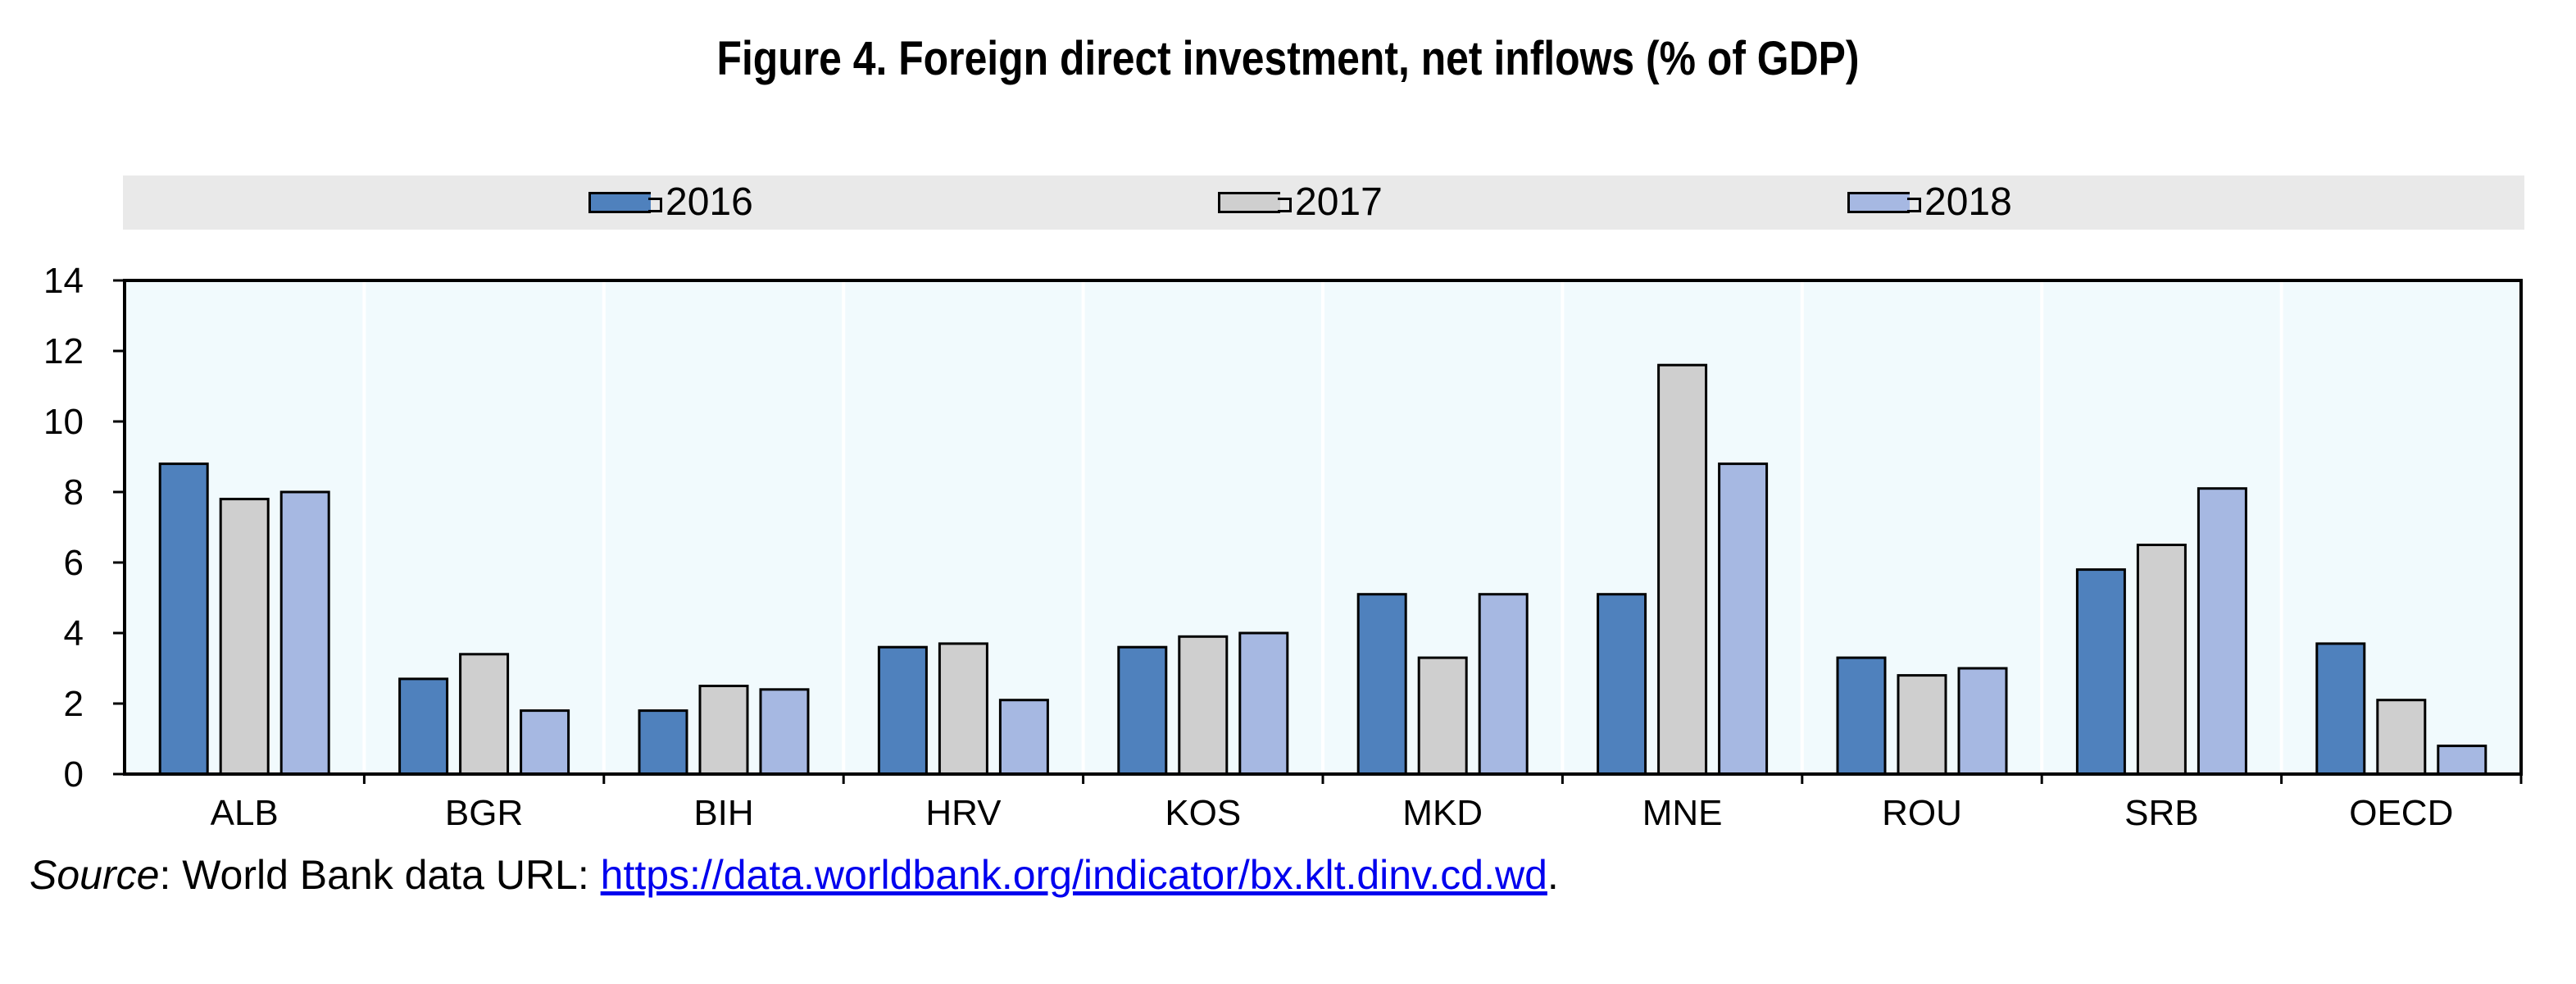 The width and height of the screenshot is (2576, 984). Describe the element at coordinates (244, 637) in the screenshot. I see `bar-alb-2017` at that location.